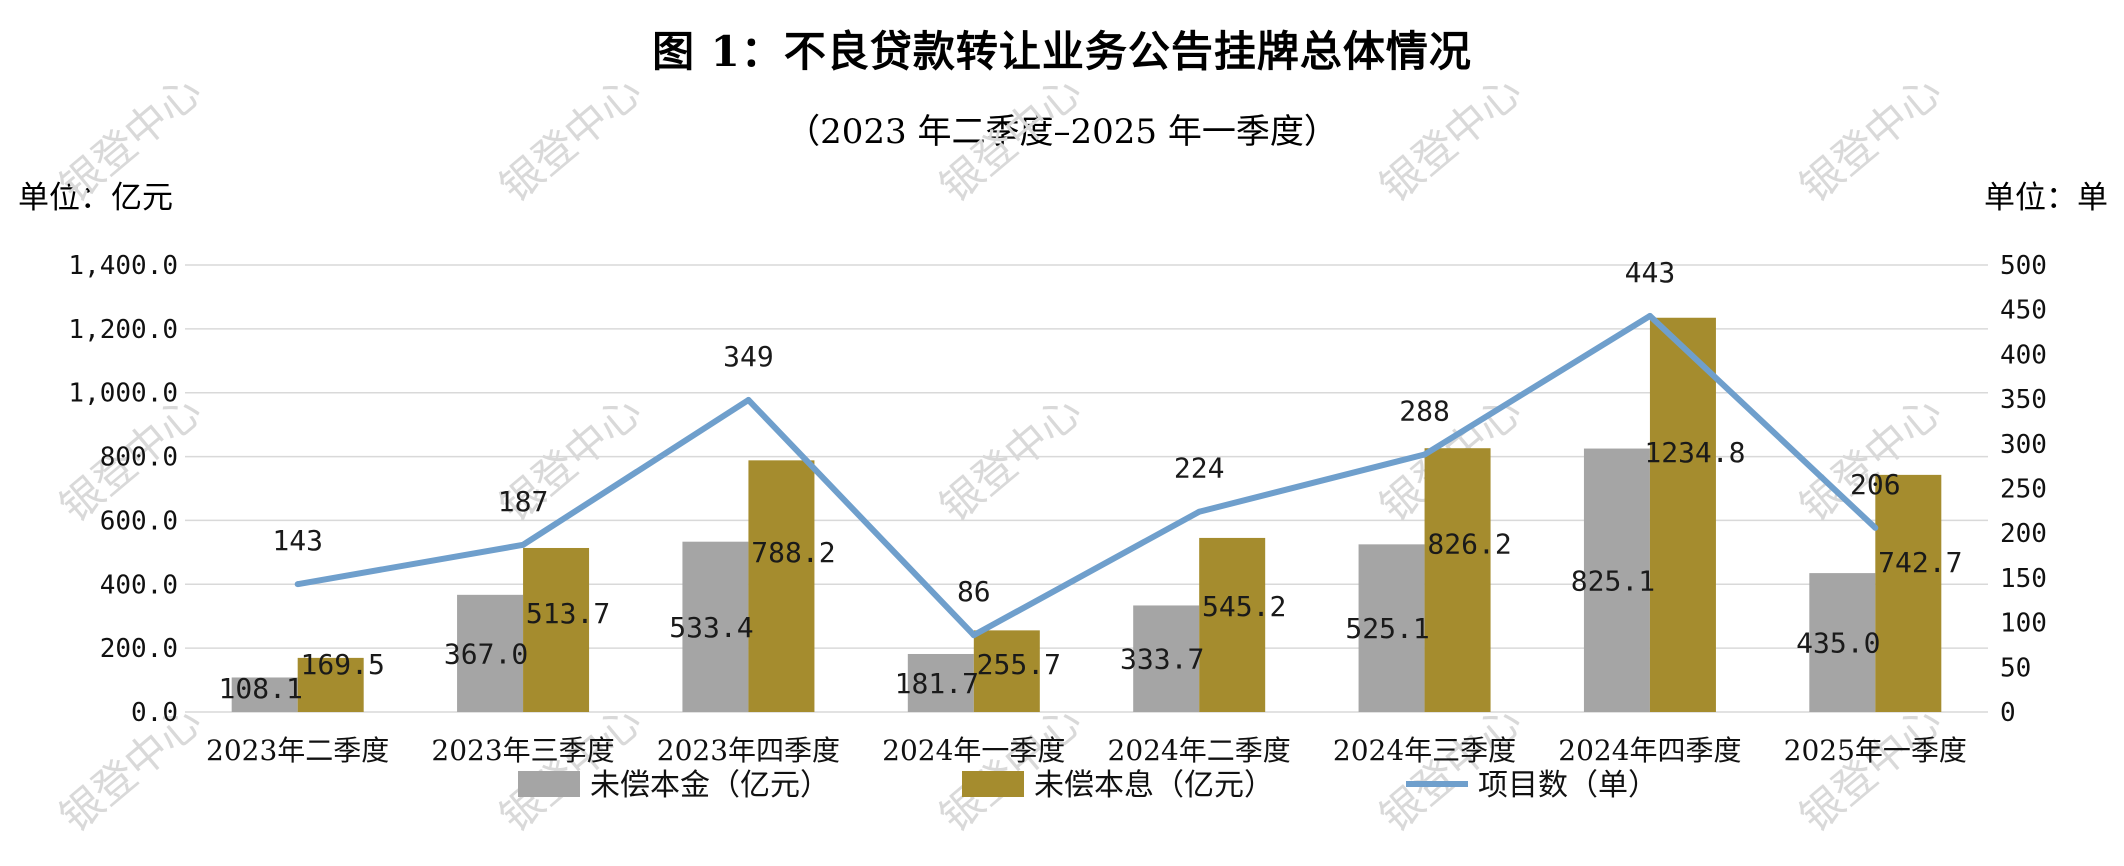 The width and height of the screenshot is (2124, 866). What do you see at coordinates (1387, 628) in the screenshot?
I see `label-principal: 525.1` at bounding box center [1387, 628].